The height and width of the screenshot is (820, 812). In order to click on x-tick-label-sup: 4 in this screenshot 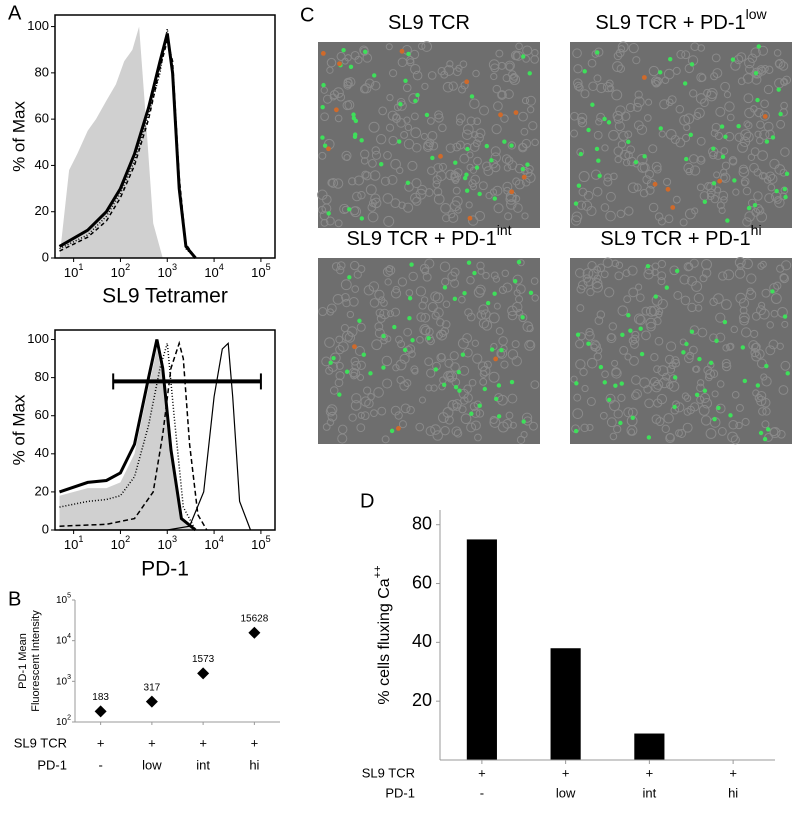, I will do `click(221, 540)`.